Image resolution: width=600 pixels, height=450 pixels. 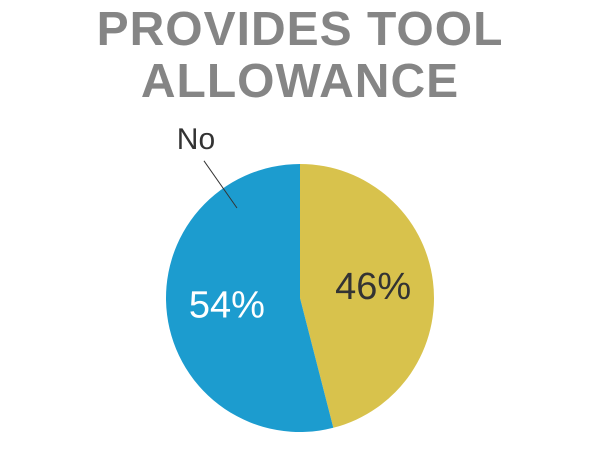 I want to click on slice-label: No, so click(x=196, y=139).